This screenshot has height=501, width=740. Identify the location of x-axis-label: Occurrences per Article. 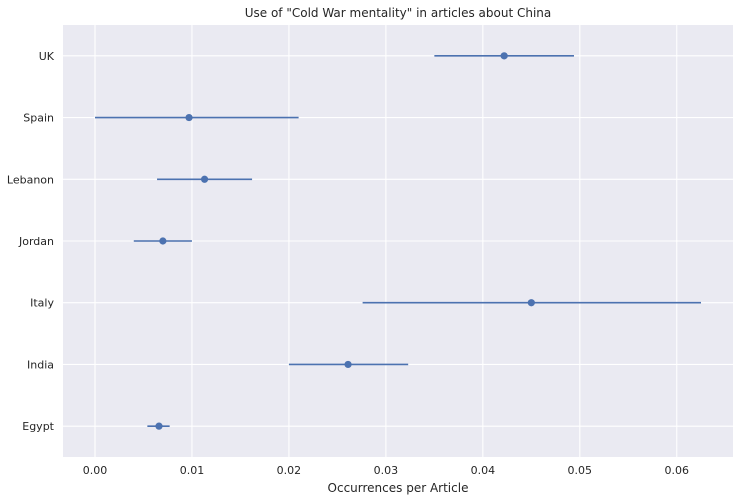
(398, 488).